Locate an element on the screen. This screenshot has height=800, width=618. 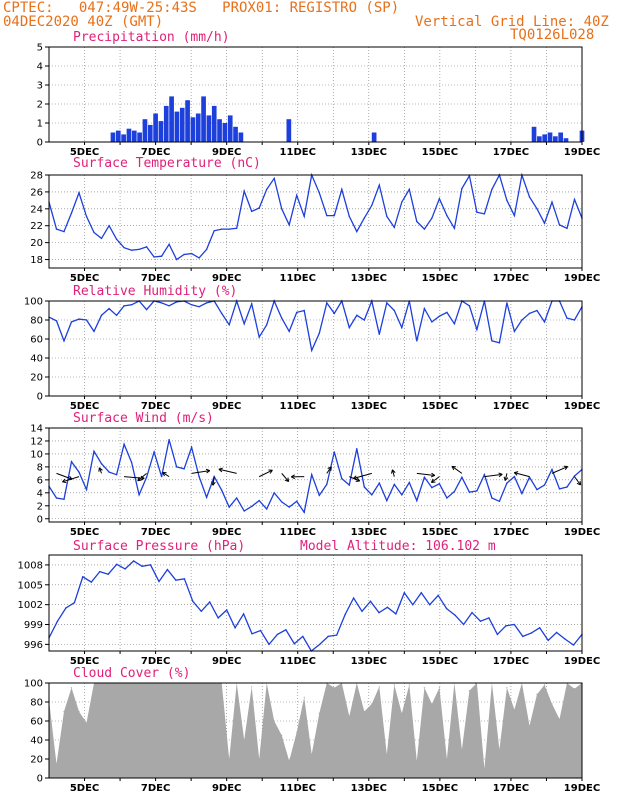
x-tick-label: 15DEC is located at coordinates (440, 532).